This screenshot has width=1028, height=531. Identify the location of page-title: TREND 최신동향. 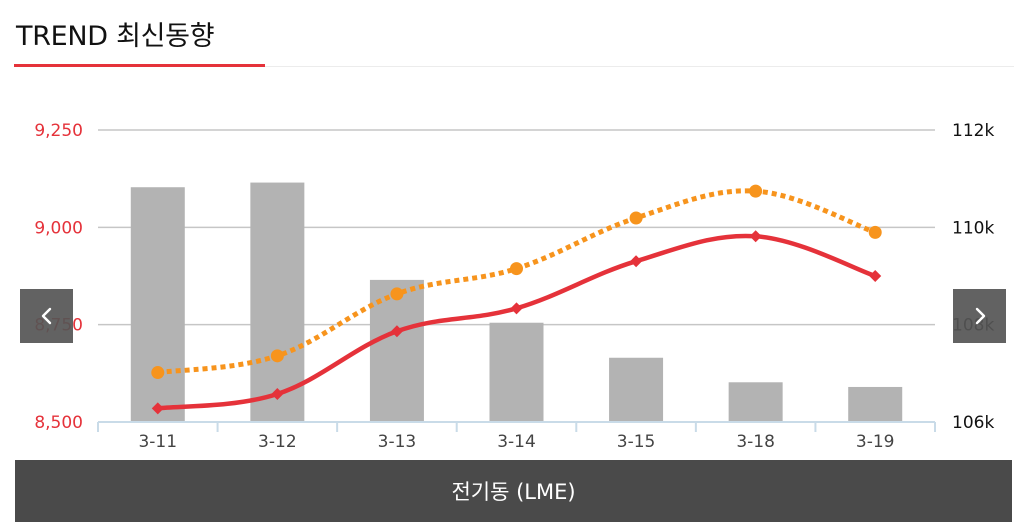
(115, 36).